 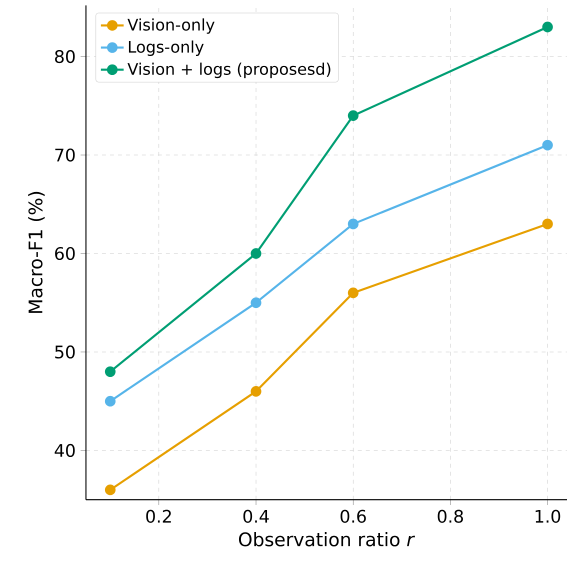 What do you see at coordinates (450, 516) in the screenshot?
I see `x-tick-label: 0.8` at bounding box center [450, 516].